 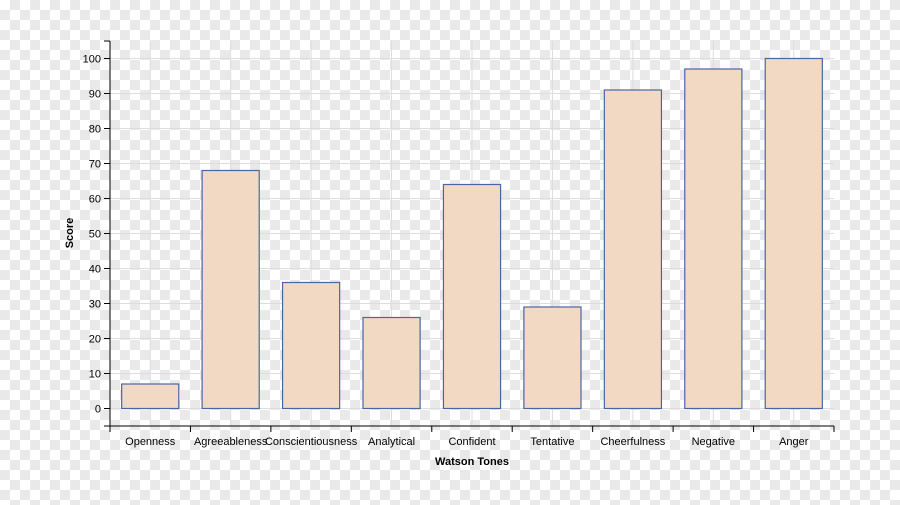 What do you see at coordinates (472, 296) in the screenshot?
I see `bar-confident` at bounding box center [472, 296].